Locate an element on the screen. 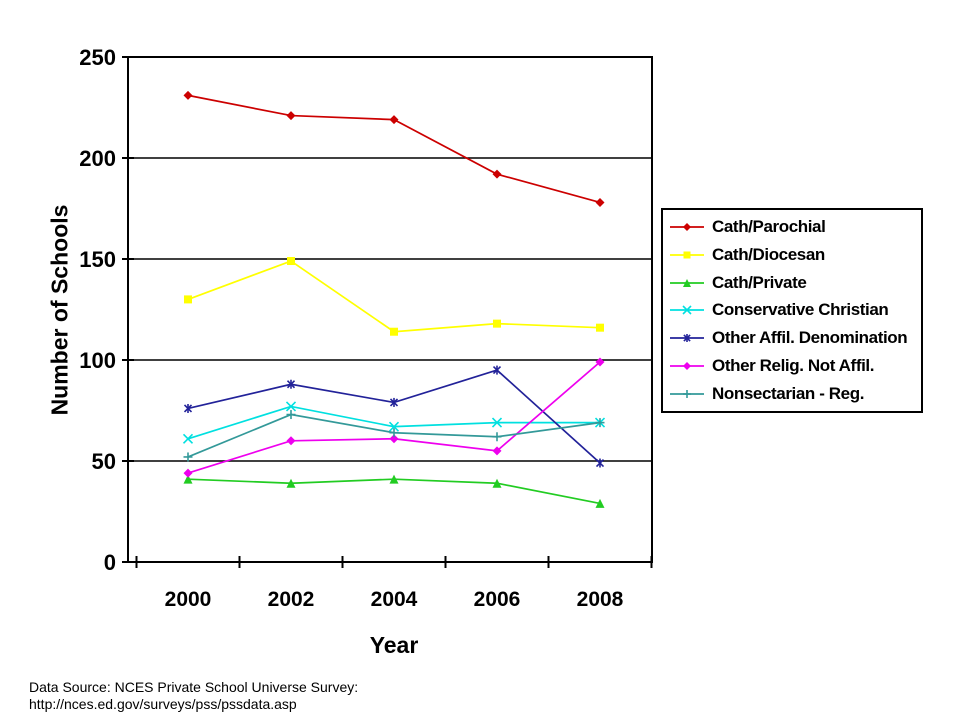  legend-marker-triangle-icon is located at coordinates (687, 282).